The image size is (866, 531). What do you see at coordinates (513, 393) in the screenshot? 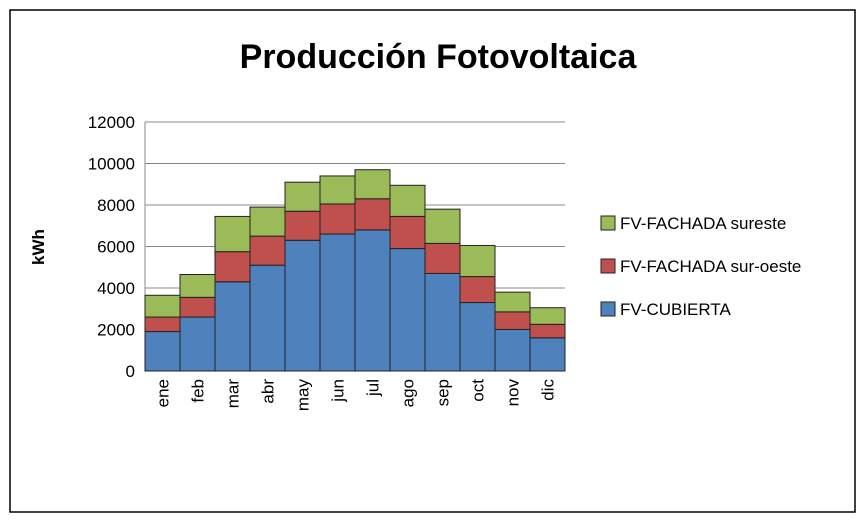
I see `x-tick-label: nov` at bounding box center [513, 393].